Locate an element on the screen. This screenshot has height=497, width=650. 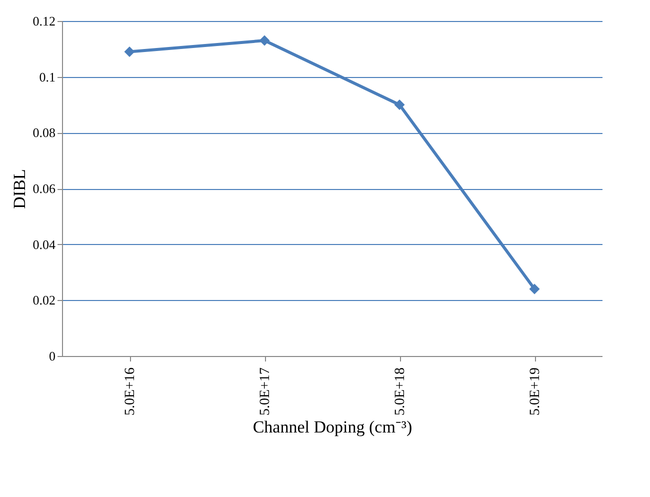
y-tick-label: 0.06 is located at coordinates (44, 188).